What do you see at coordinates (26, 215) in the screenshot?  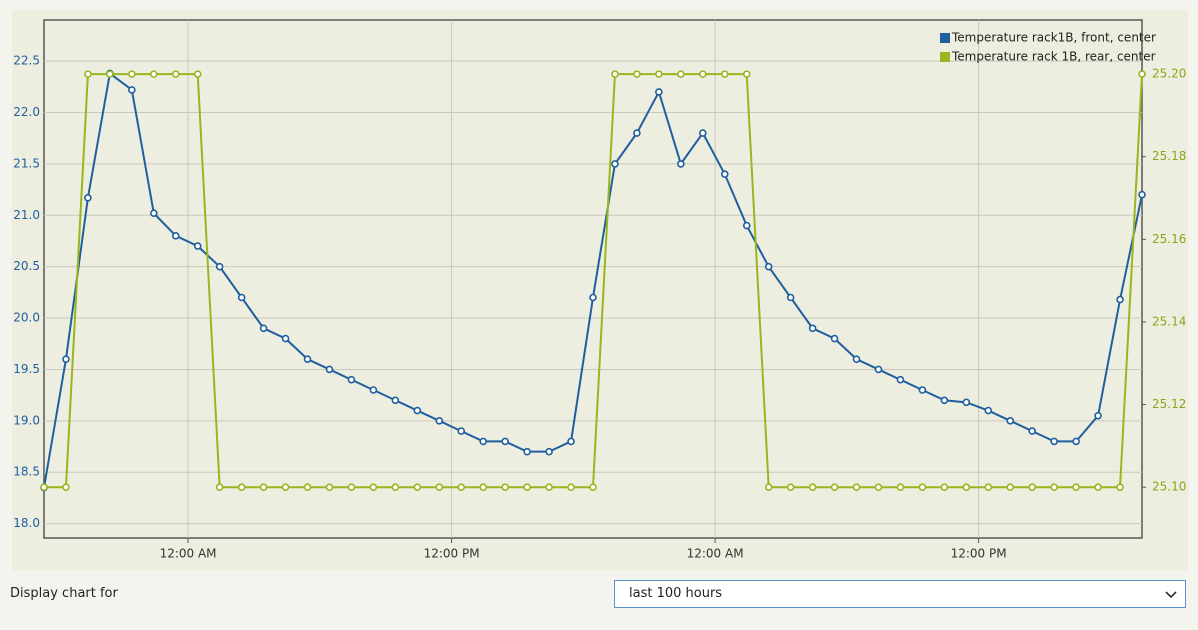 I see `y-tick-label: 21.0` at bounding box center [26, 215].